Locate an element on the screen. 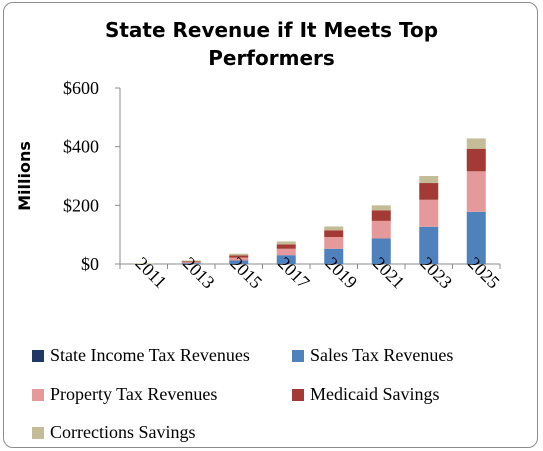  chart-title-line-1: State Revenue if It Meets Top is located at coordinates (271, 30).